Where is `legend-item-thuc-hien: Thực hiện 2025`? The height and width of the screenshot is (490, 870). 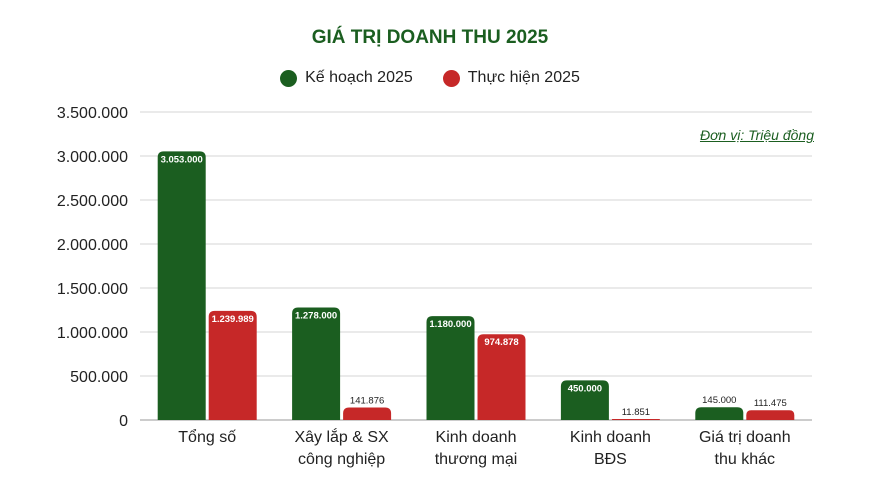
legend-item-thuc-hien: Thực hiện 2025 is located at coordinates (511, 78).